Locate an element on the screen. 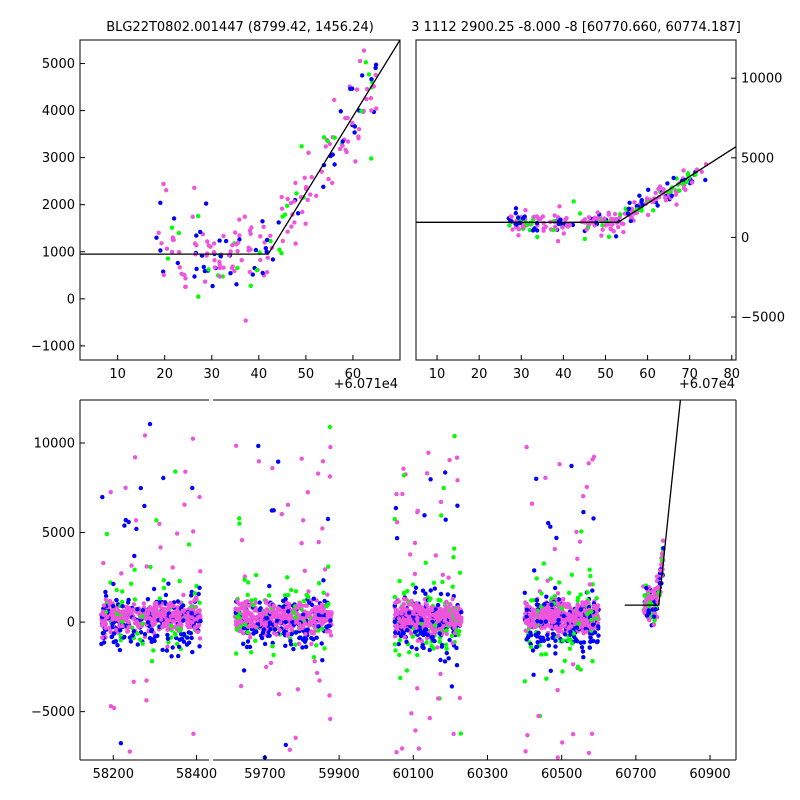 This screenshot has height=800, width=800. panel-right-model-line is located at coordinates (576, 184).